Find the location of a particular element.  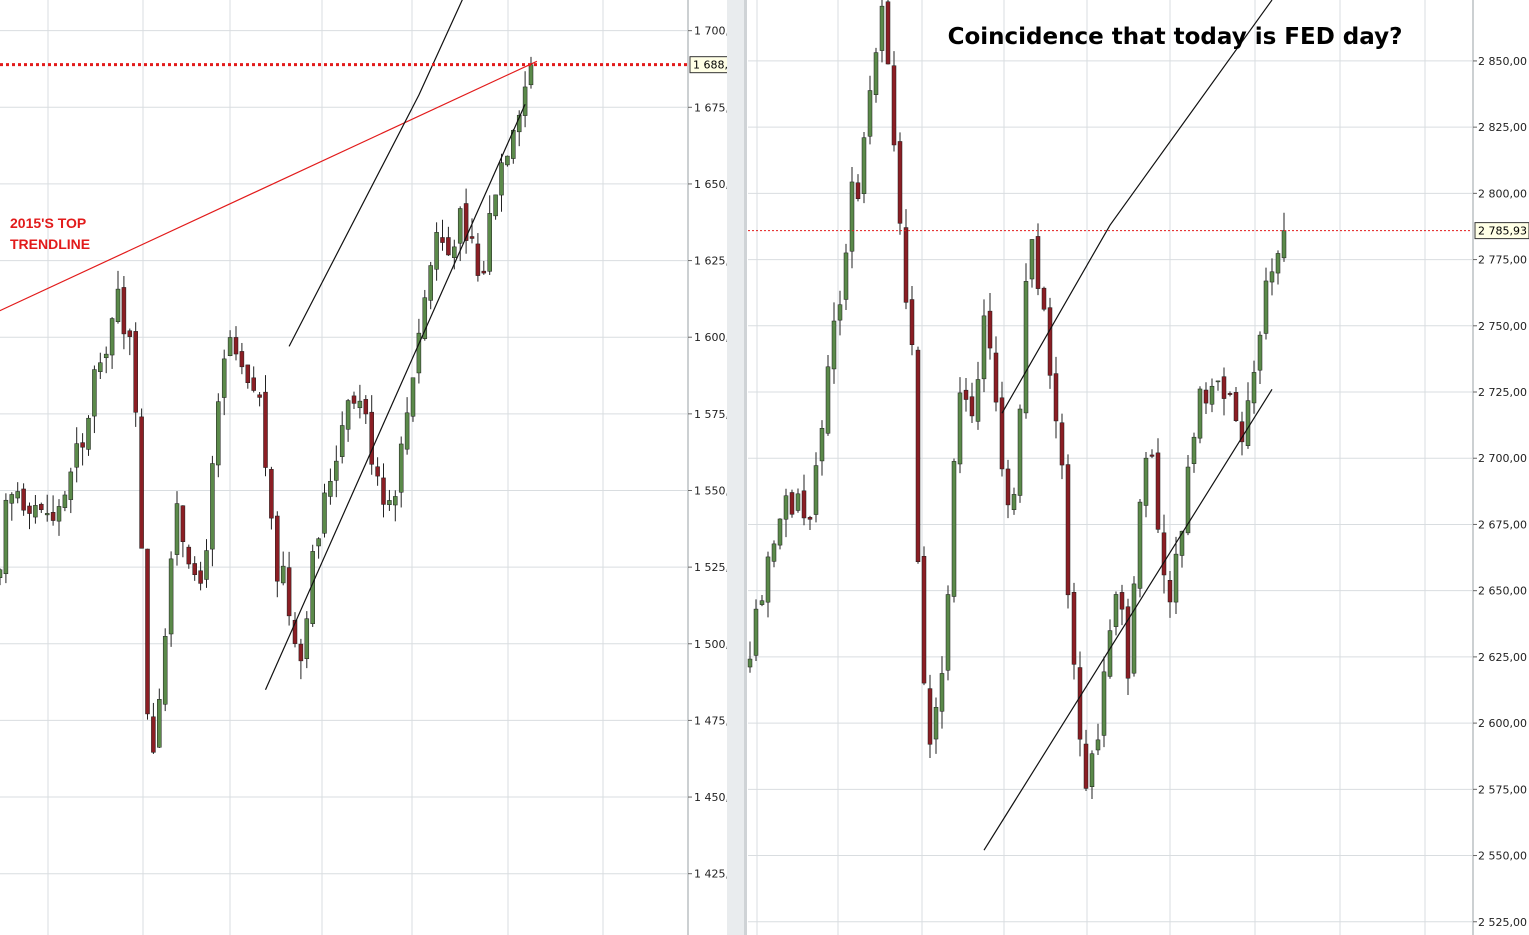

current-price-badge is located at coordinates (1501, 231).